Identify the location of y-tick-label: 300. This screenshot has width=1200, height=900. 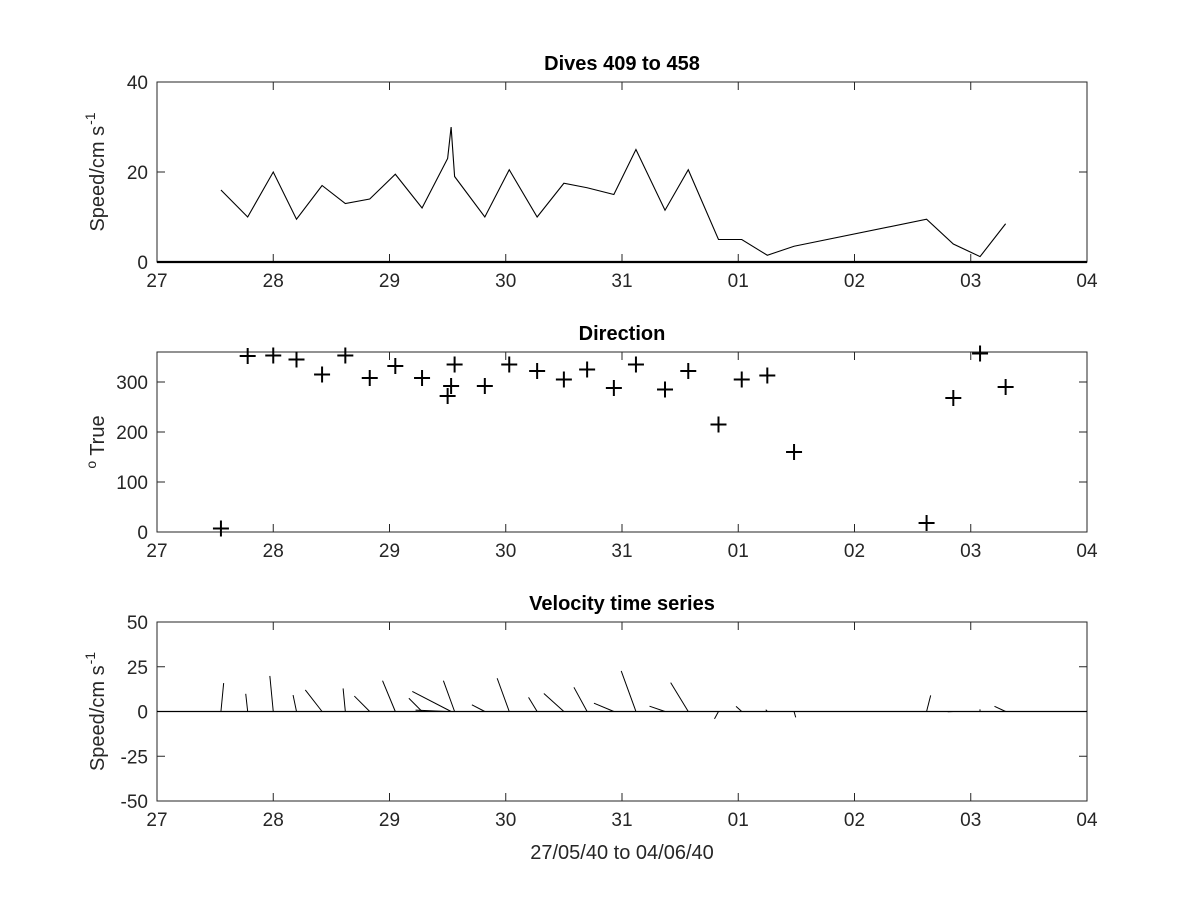
(132, 383).